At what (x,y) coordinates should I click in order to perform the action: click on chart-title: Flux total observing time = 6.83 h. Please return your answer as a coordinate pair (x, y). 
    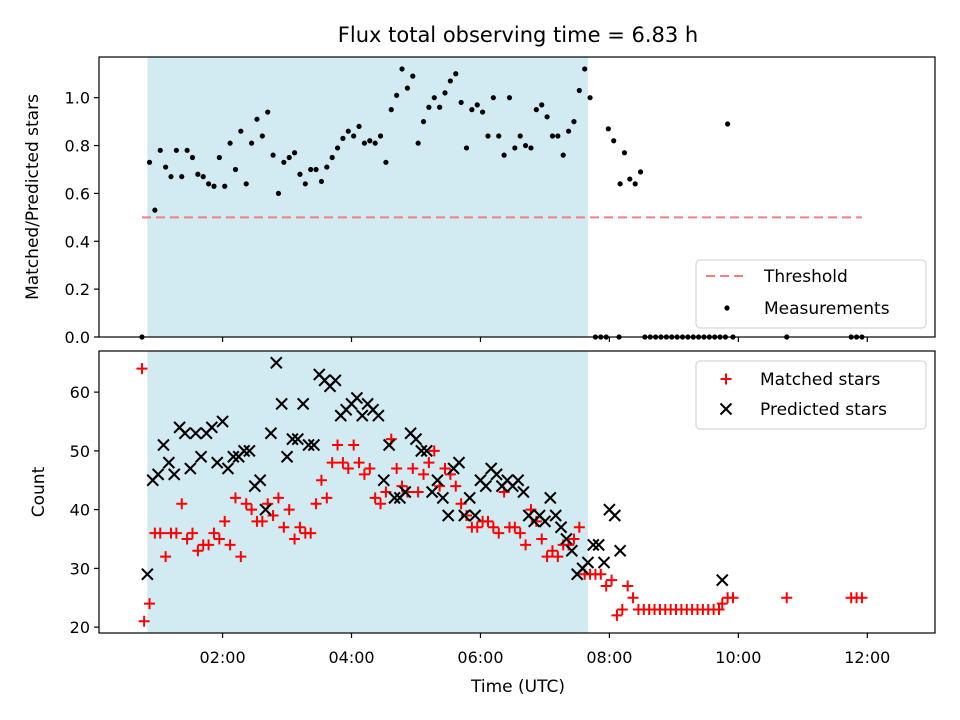
    Looking at the image, I should click on (518, 35).